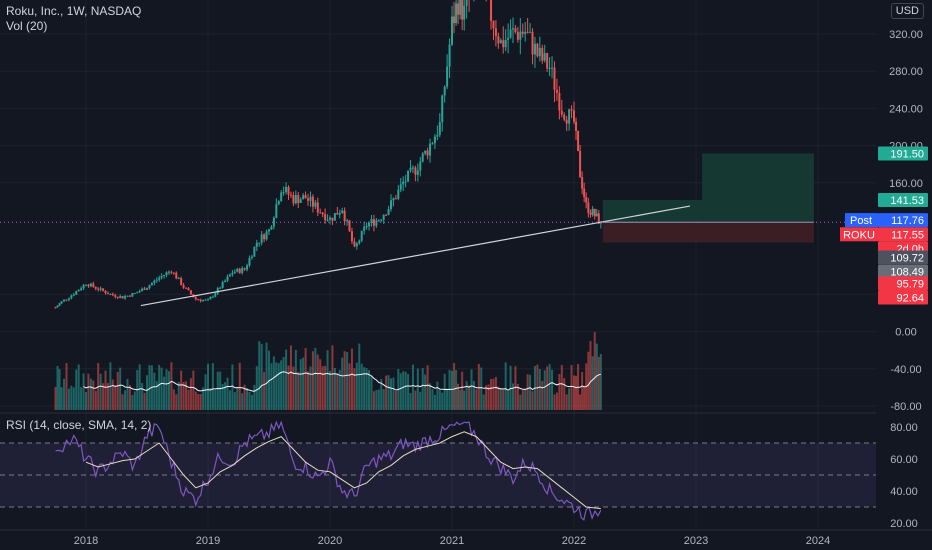 This screenshot has width=932, height=550. What do you see at coordinates (328, 470) in the screenshot?
I see `rsi-line` at bounding box center [328, 470].